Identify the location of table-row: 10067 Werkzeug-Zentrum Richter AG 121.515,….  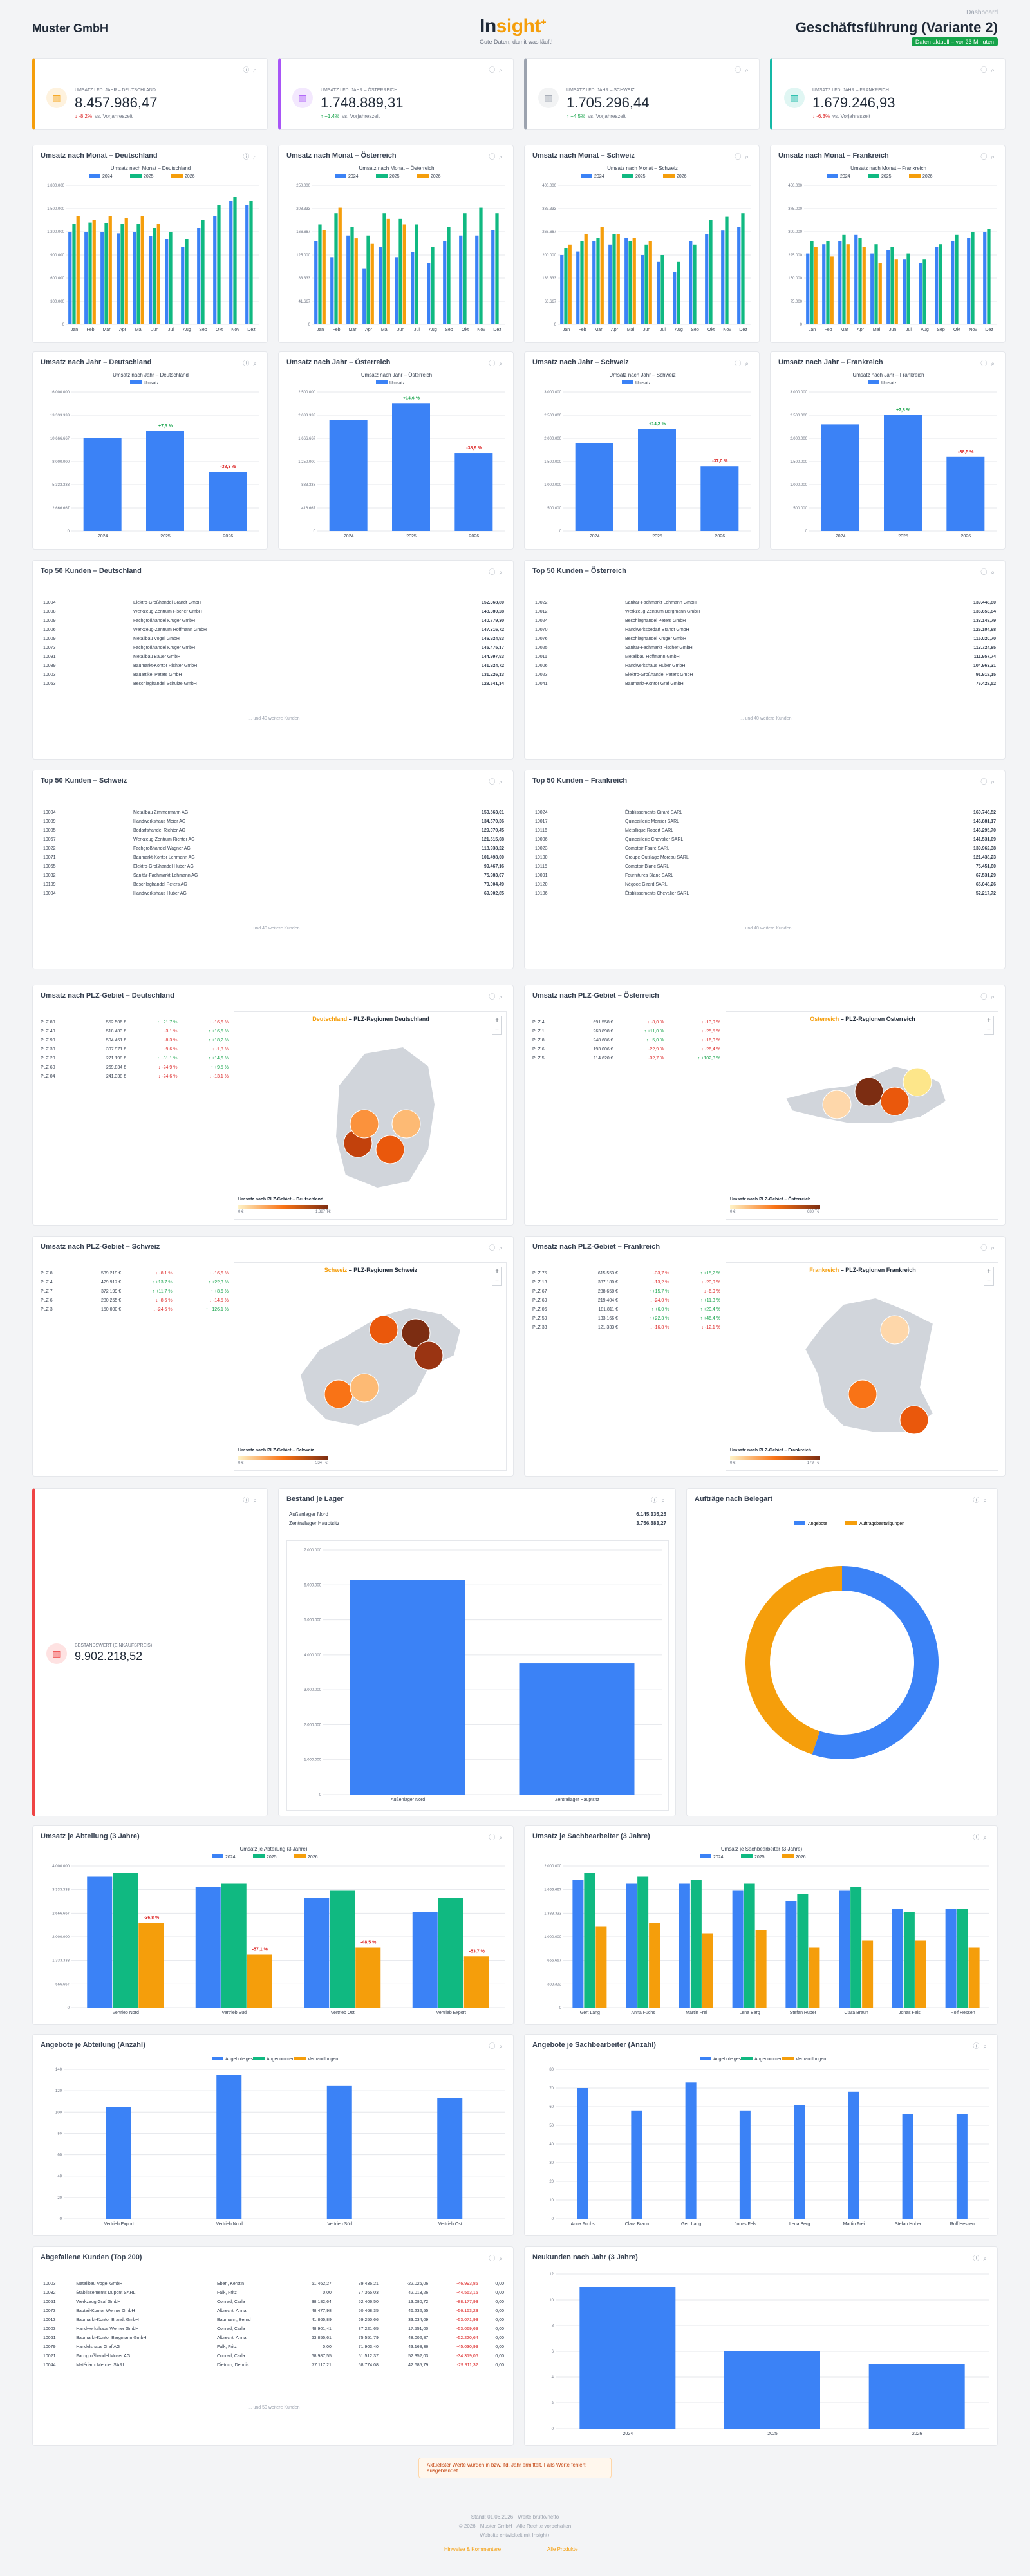
(274, 839).